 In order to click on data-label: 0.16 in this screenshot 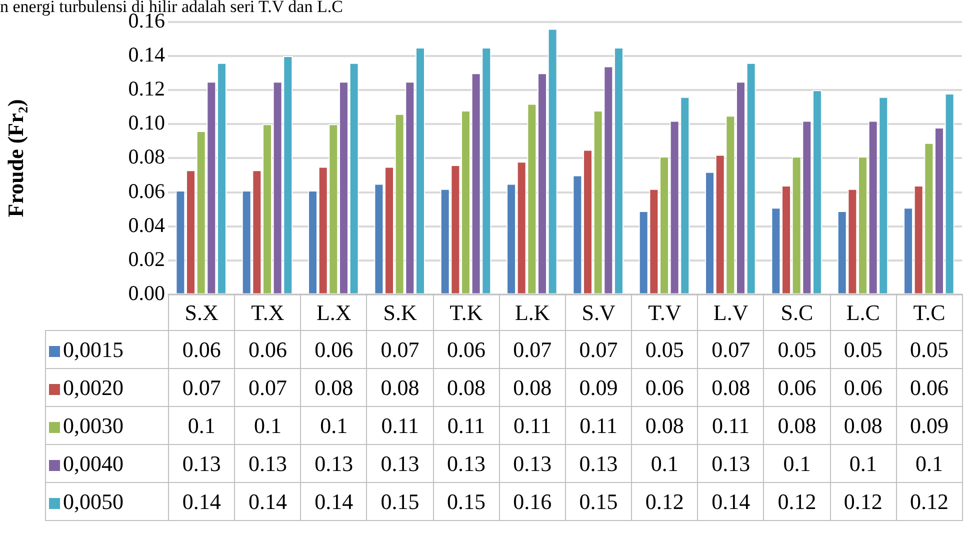, I will do `click(532, 501)`.